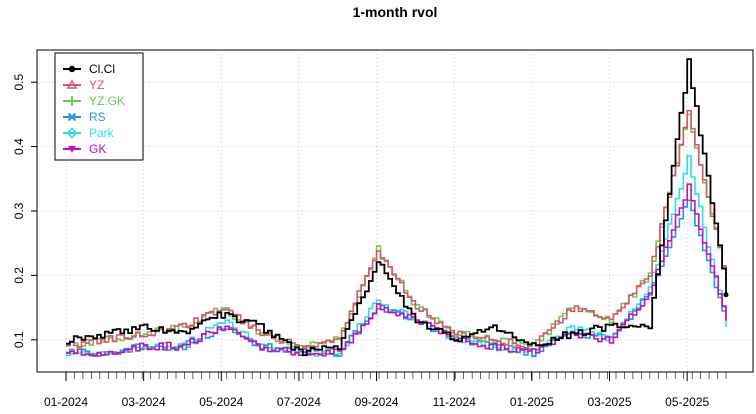  What do you see at coordinates (97, 149) in the screenshot?
I see `legend-label: GK` at bounding box center [97, 149].